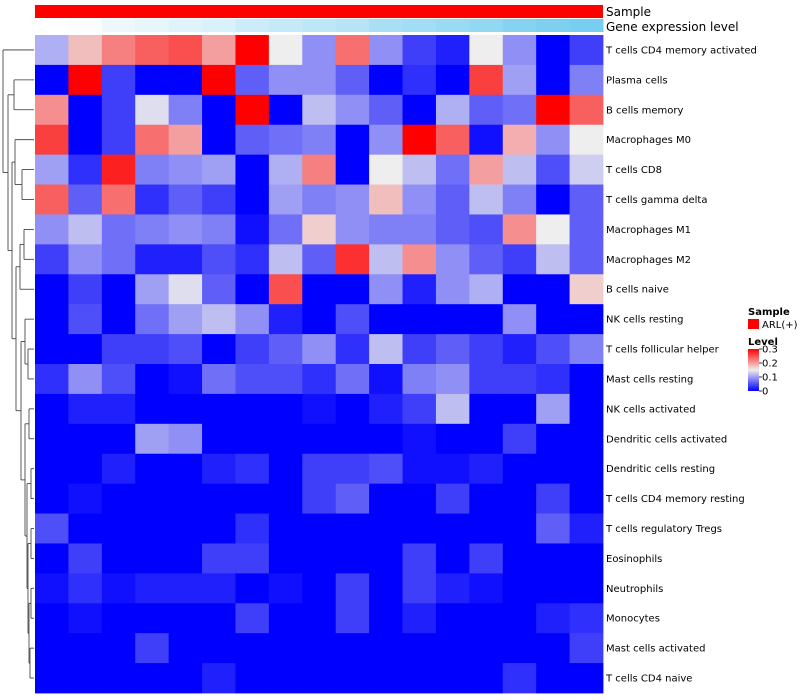 The image size is (800, 700). I want to click on row-label: T cells regulatory Tregs, so click(663, 529).